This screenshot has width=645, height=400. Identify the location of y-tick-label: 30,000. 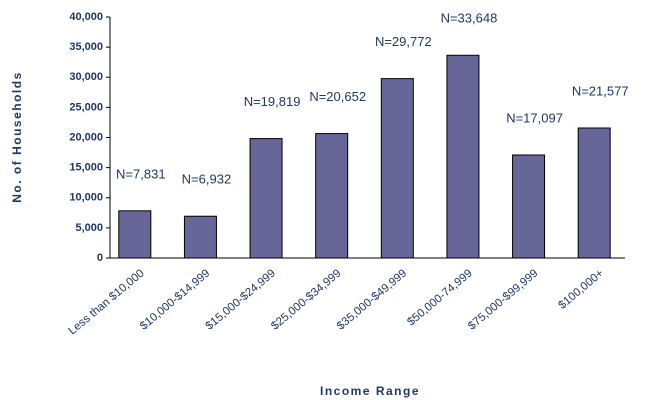
(86, 77).